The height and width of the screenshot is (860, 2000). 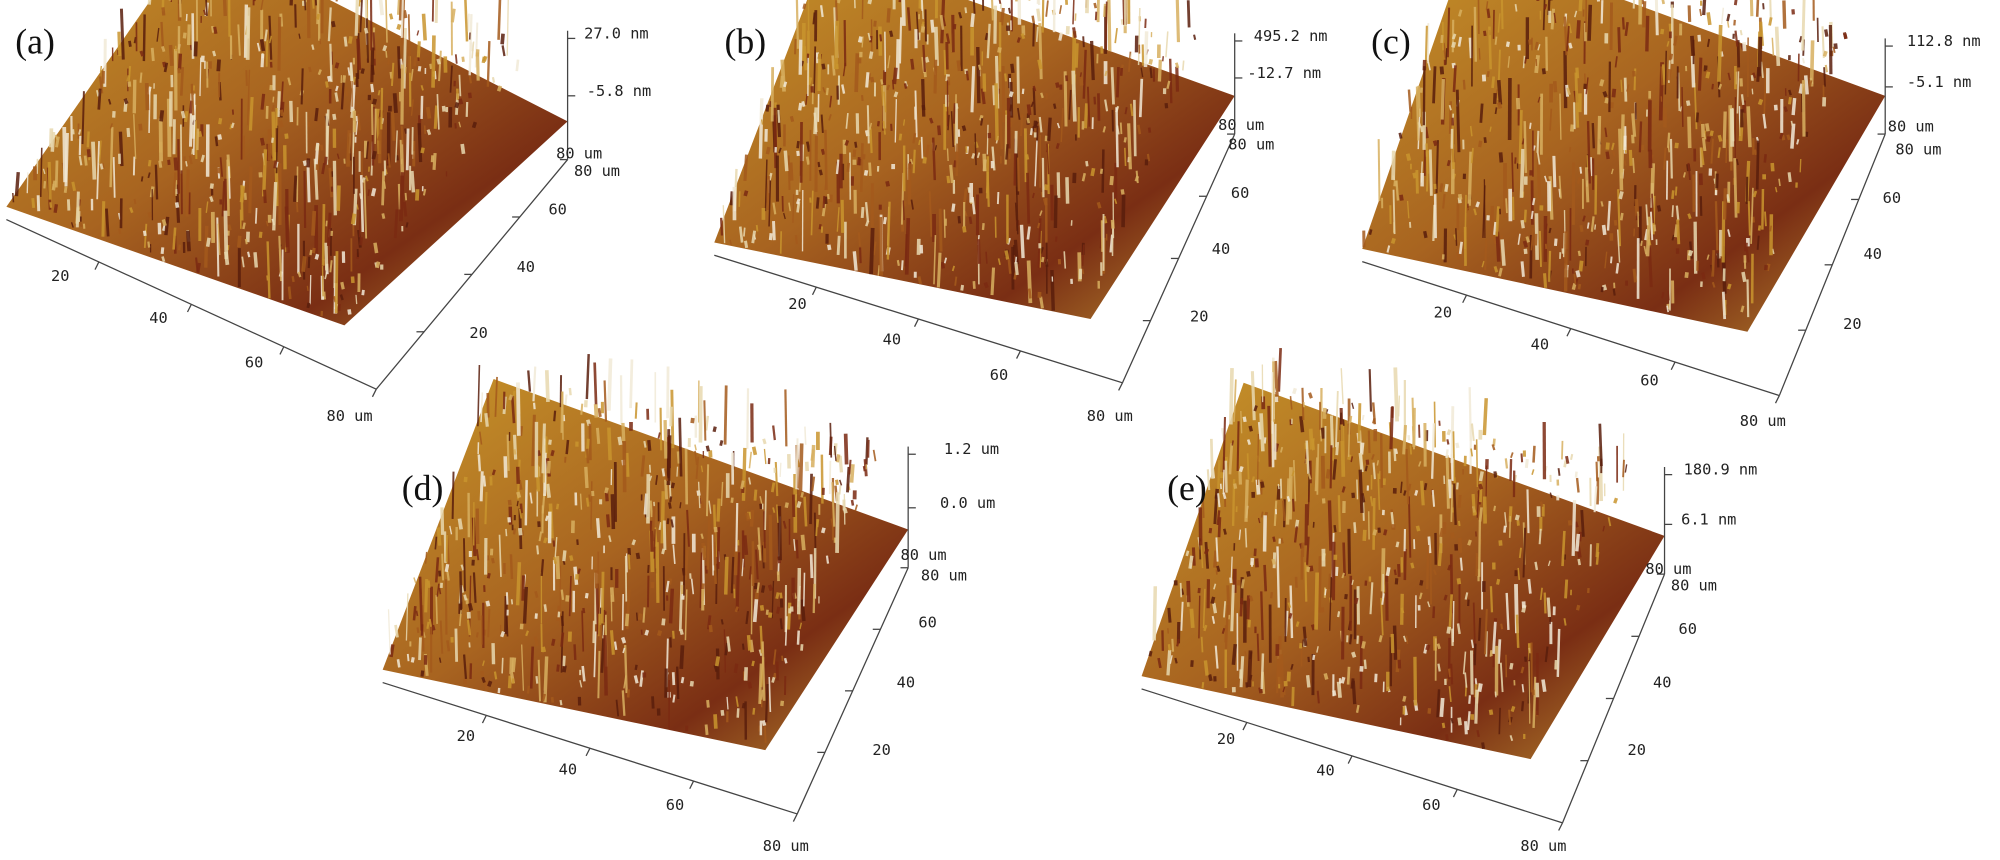 I want to click on y-tick-label: 60, so click(x=1892, y=198).